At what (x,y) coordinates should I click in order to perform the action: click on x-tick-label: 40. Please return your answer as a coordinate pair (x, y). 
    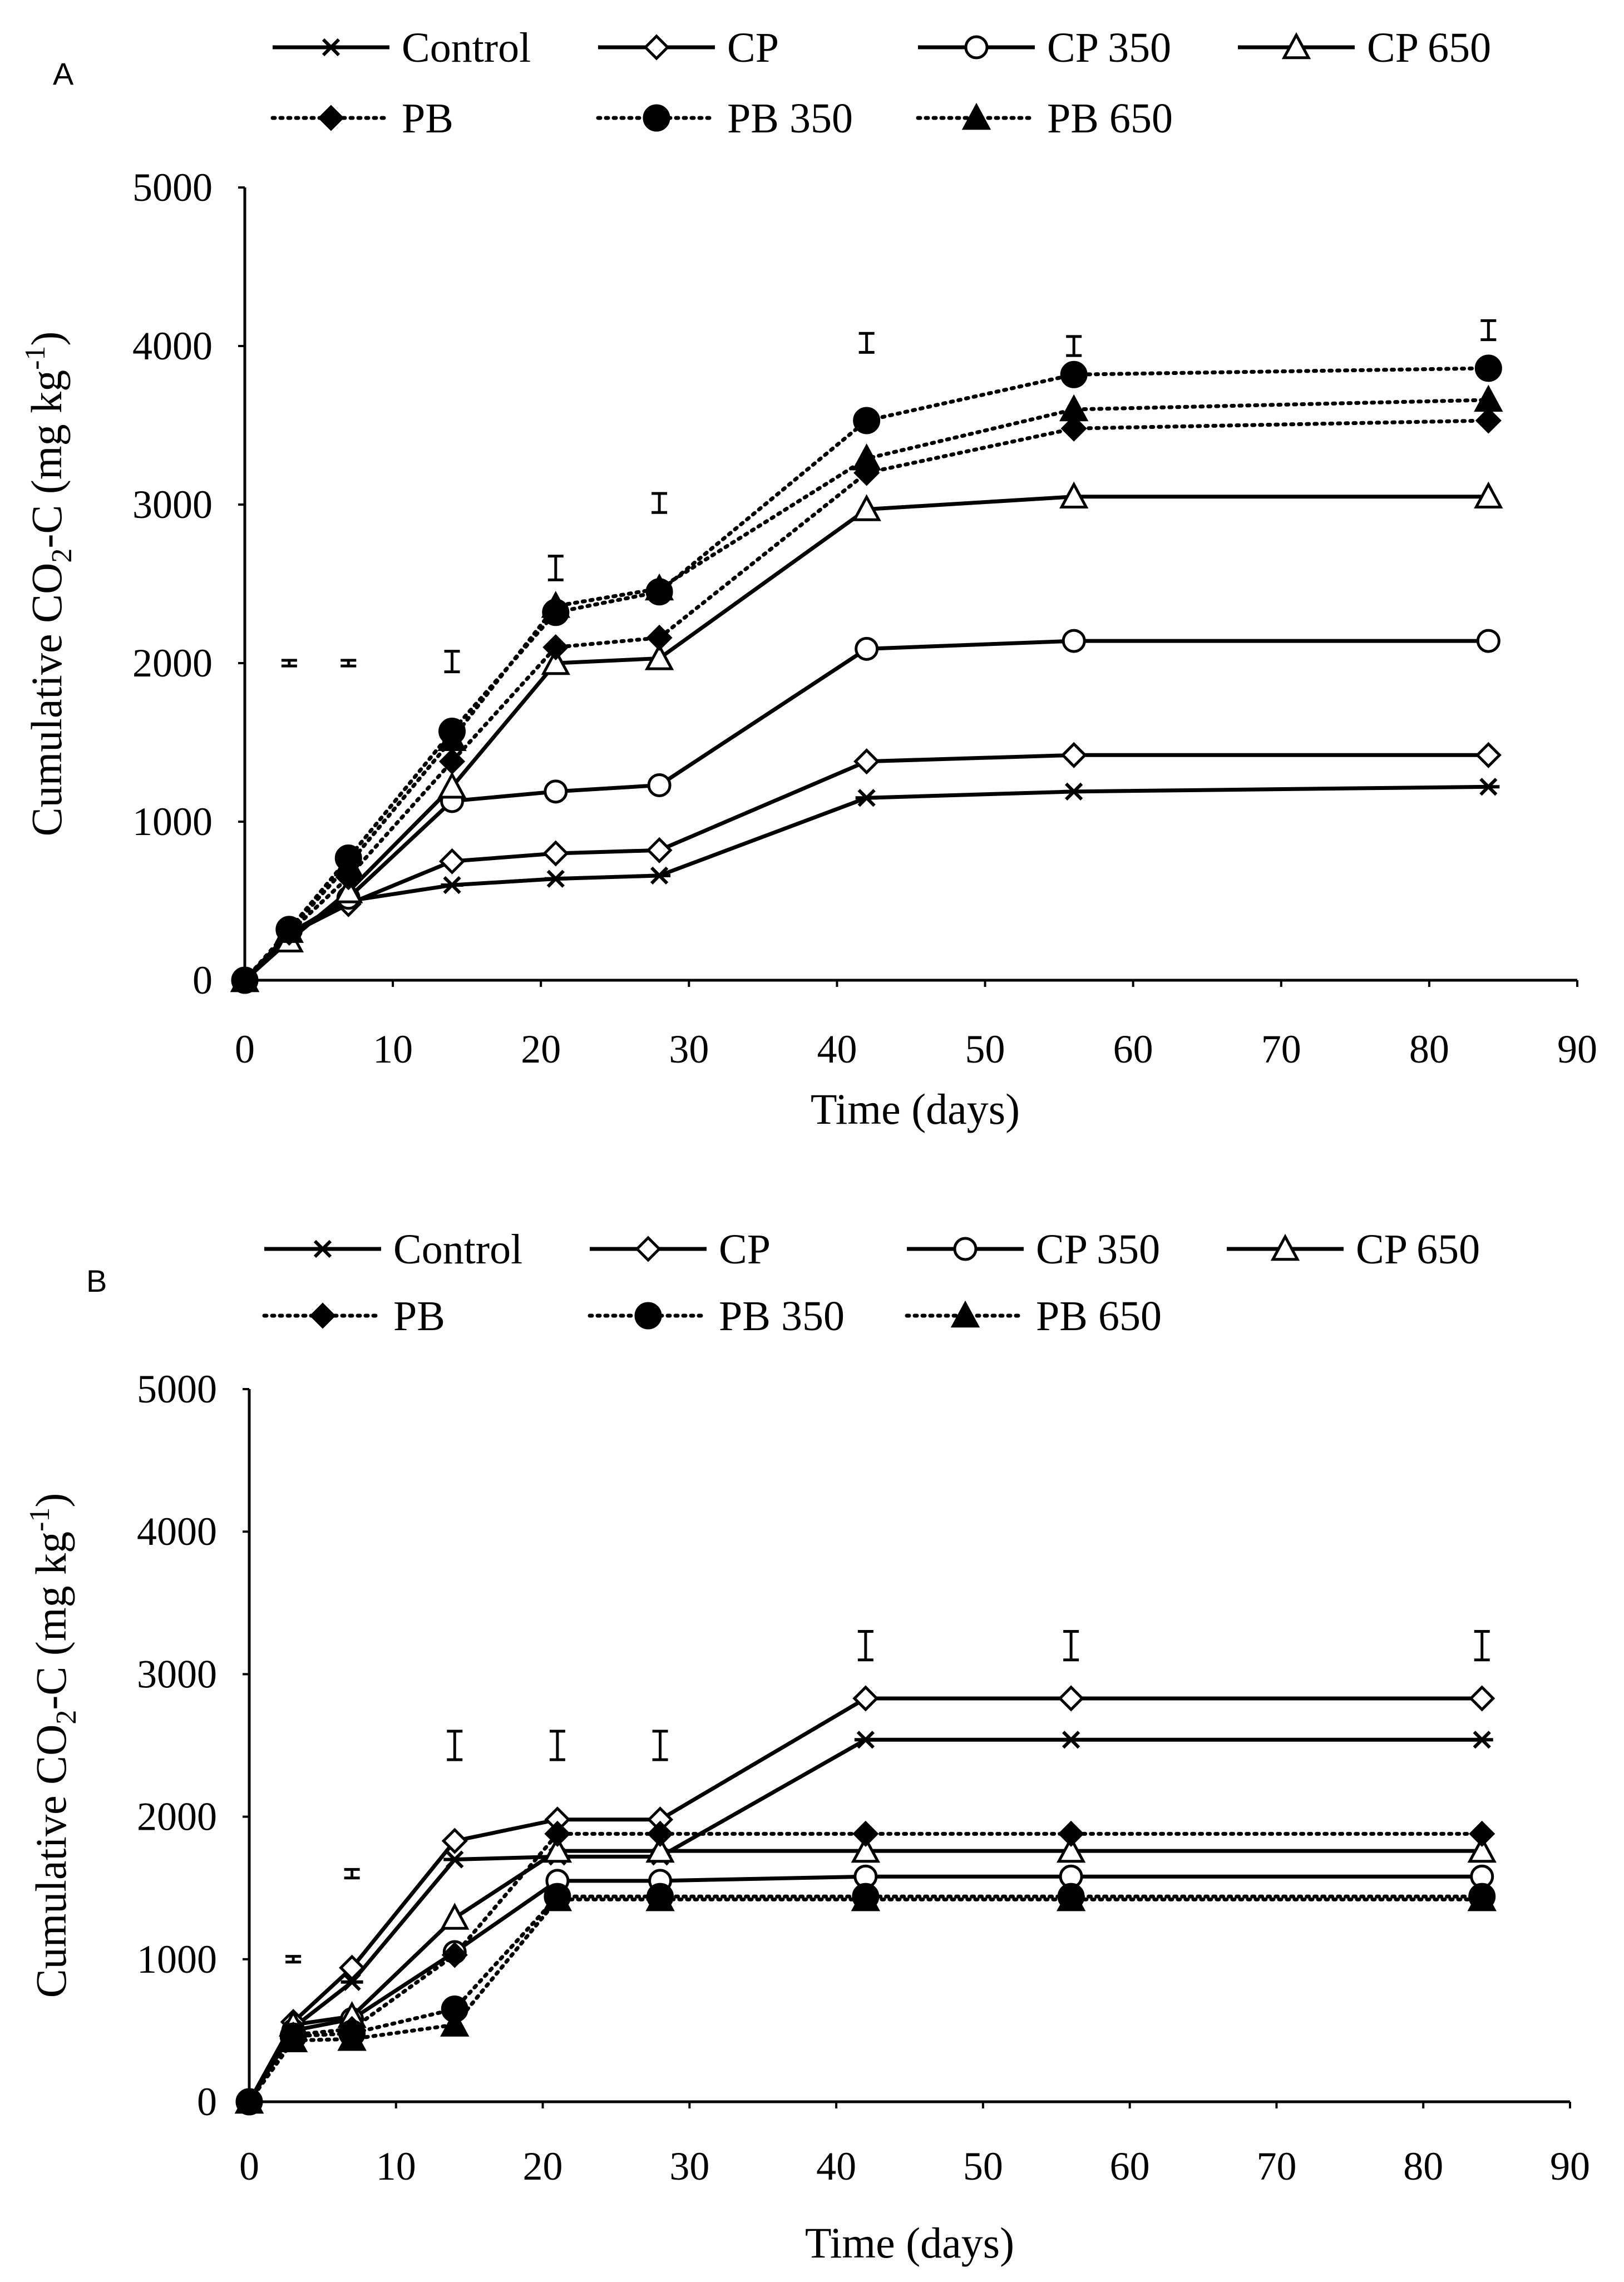
    Looking at the image, I should click on (837, 1049).